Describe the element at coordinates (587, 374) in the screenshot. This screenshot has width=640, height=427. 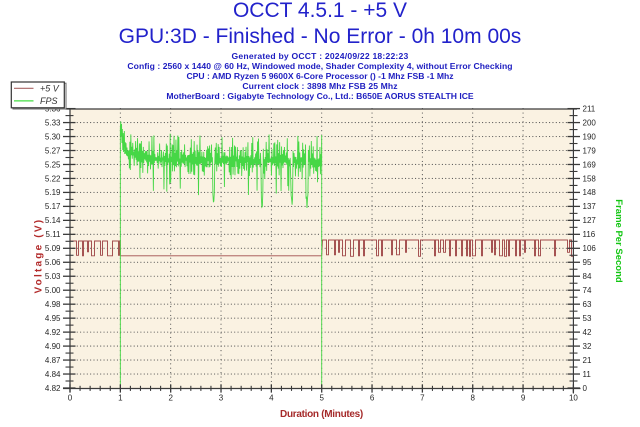
I see `svg-text: 11` at that location.